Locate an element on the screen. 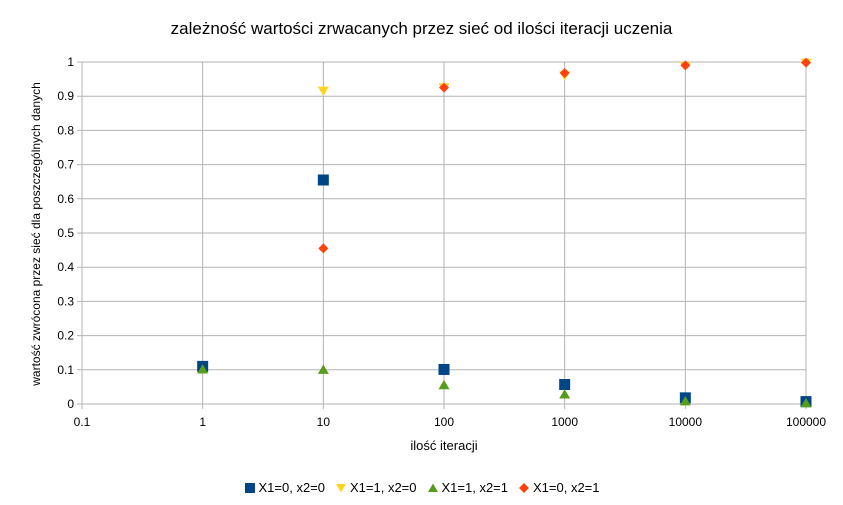 This screenshot has width=843, height=505. y-tick-label: 0.6 is located at coordinates (65, 199).